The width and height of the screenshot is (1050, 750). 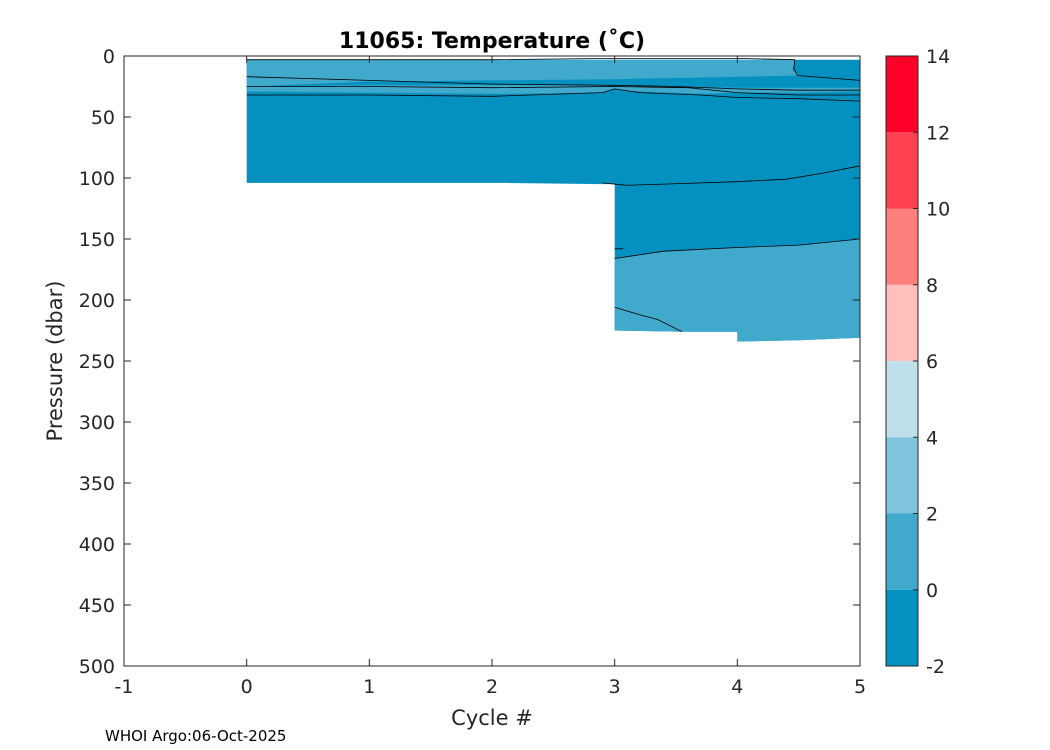 What do you see at coordinates (492, 718) in the screenshot?
I see `x-axis-label: Cycle #` at bounding box center [492, 718].